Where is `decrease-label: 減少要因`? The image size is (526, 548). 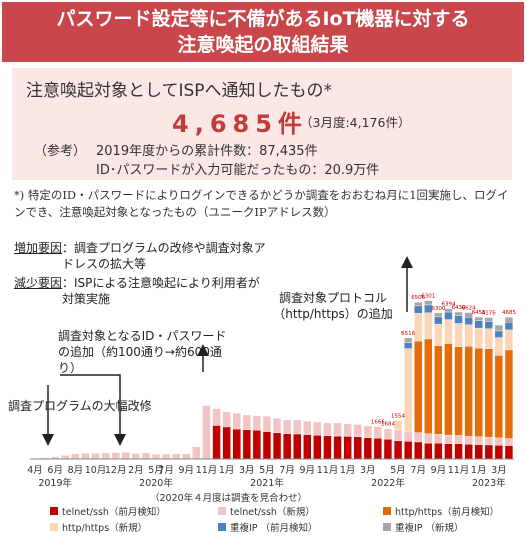
decrease-label: 減少要因 is located at coordinates (38, 283).